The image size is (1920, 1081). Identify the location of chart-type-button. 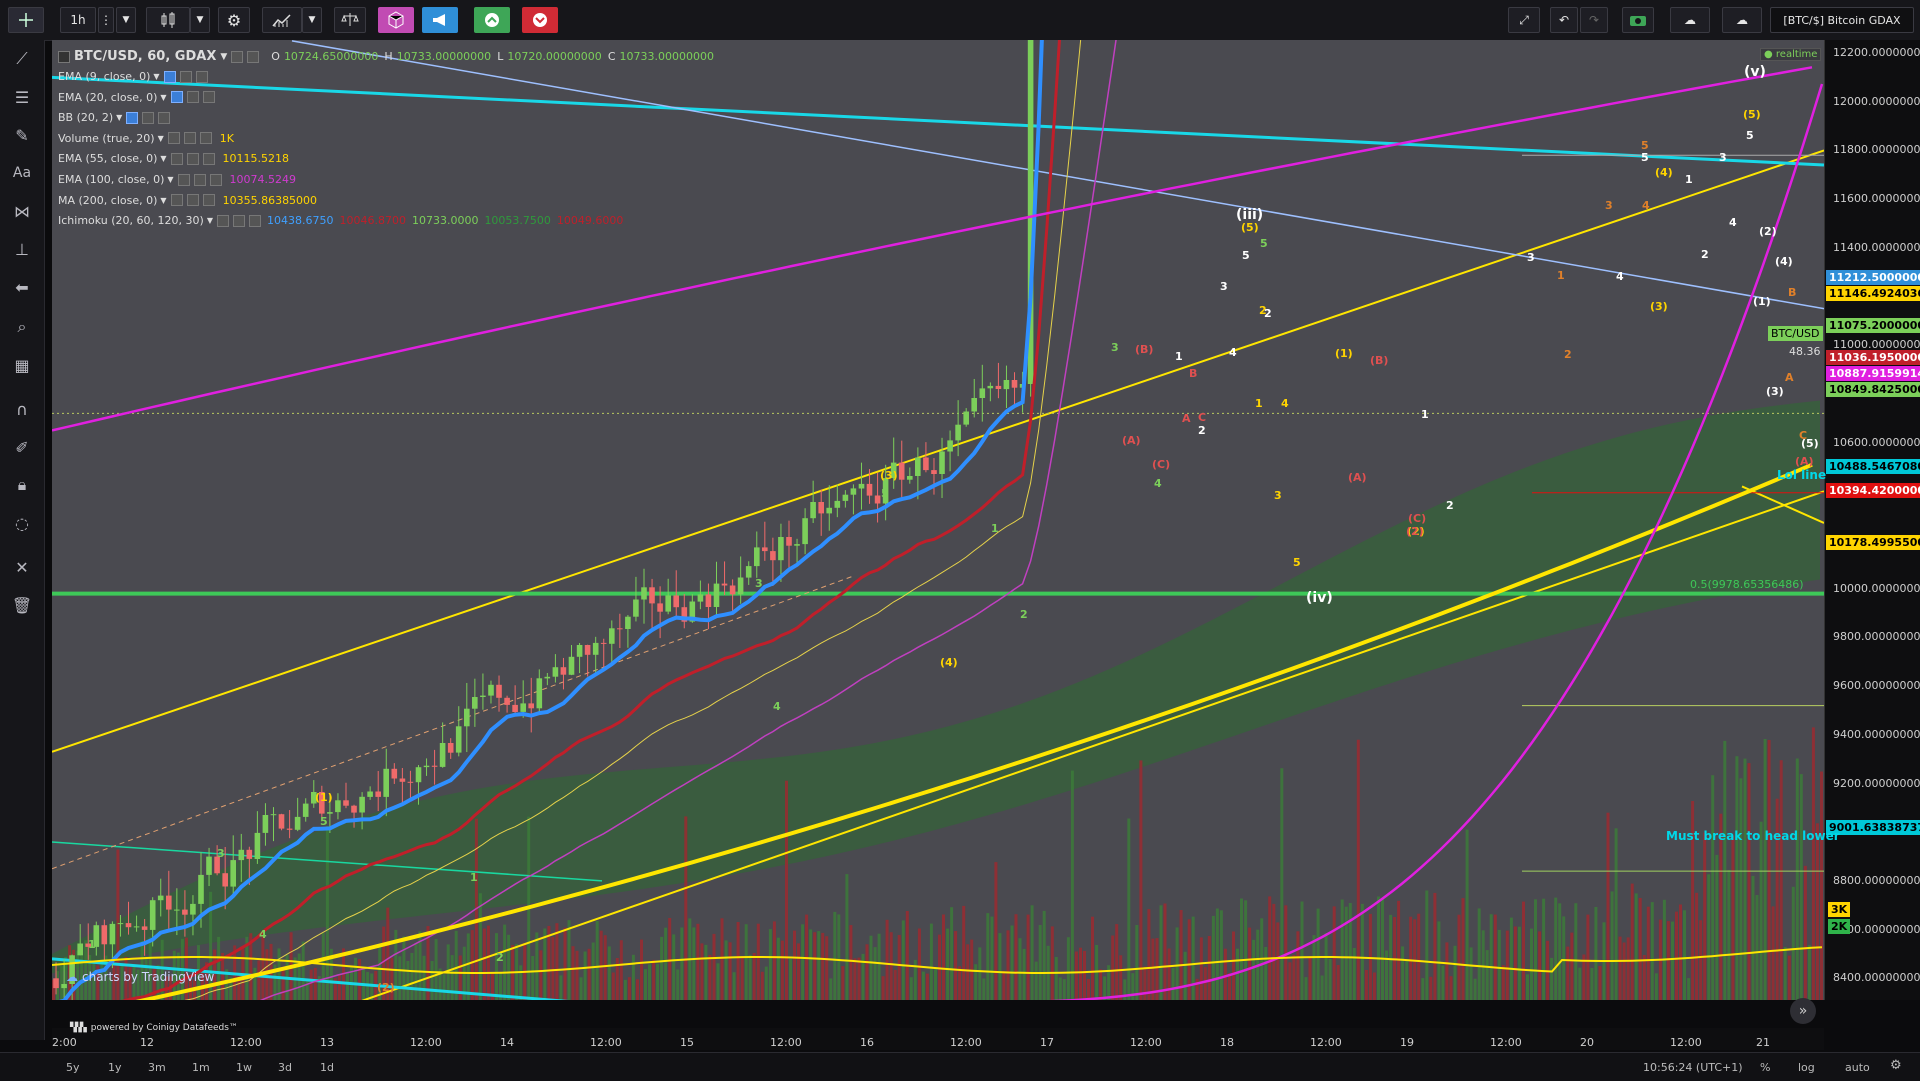
(168, 20).